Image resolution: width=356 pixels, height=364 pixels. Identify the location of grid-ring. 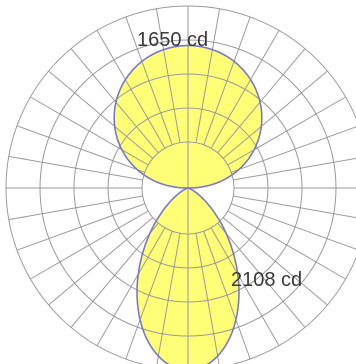
(188, 188).